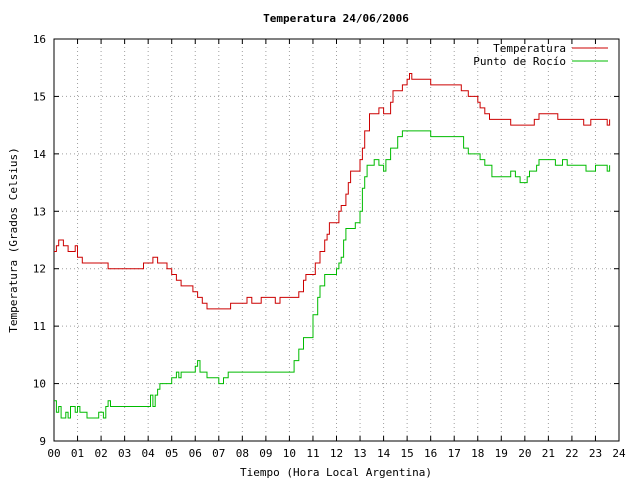 The width and height of the screenshot is (640, 480). What do you see at coordinates (265, 453) in the screenshot?
I see `x-tick-label: 09` at bounding box center [265, 453].